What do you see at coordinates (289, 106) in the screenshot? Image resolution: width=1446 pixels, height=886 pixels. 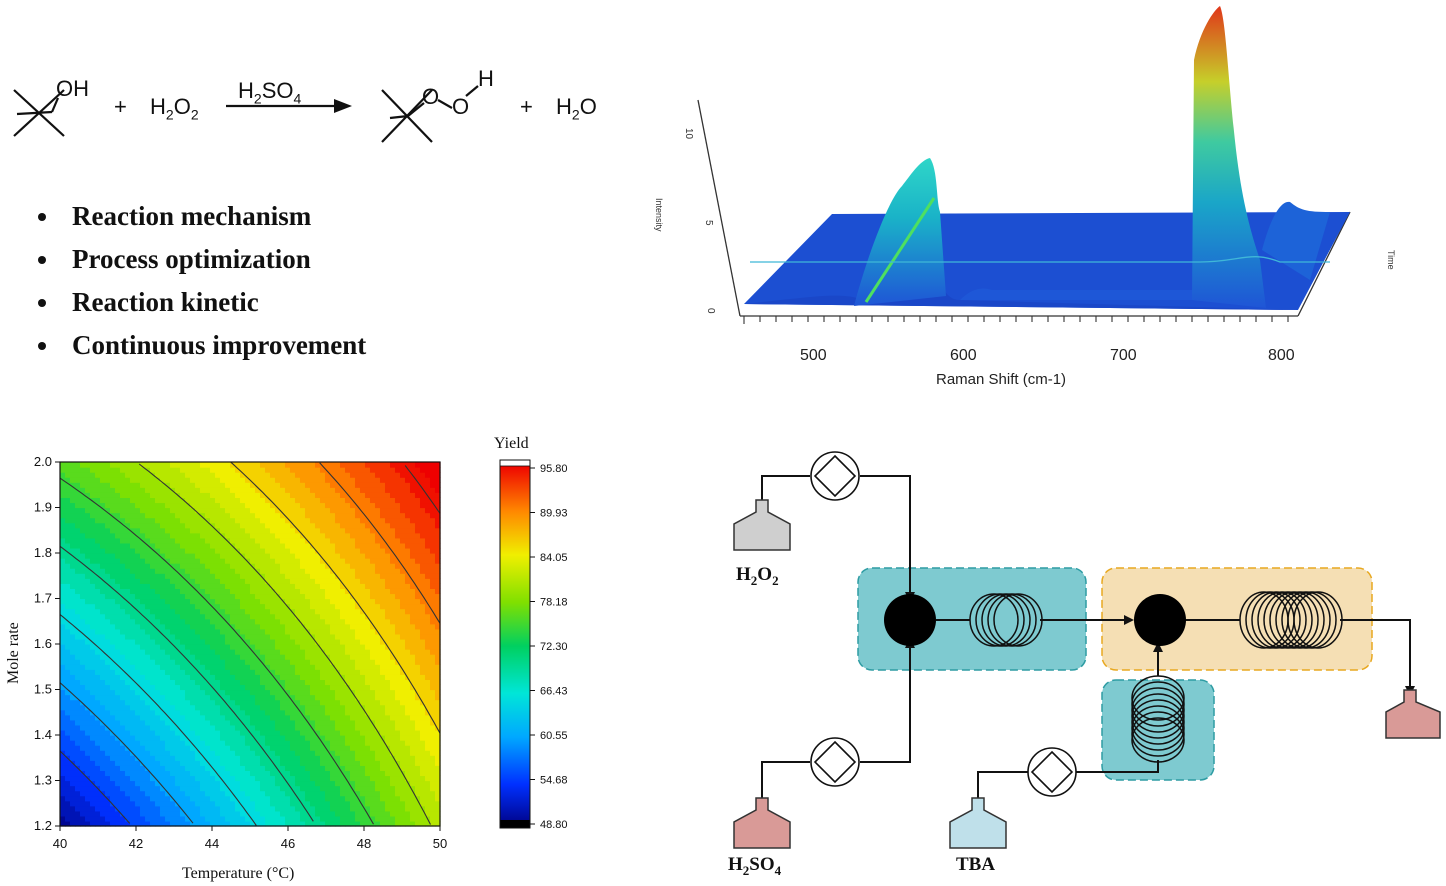 I see `reaction-arrow` at bounding box center [289, 106].